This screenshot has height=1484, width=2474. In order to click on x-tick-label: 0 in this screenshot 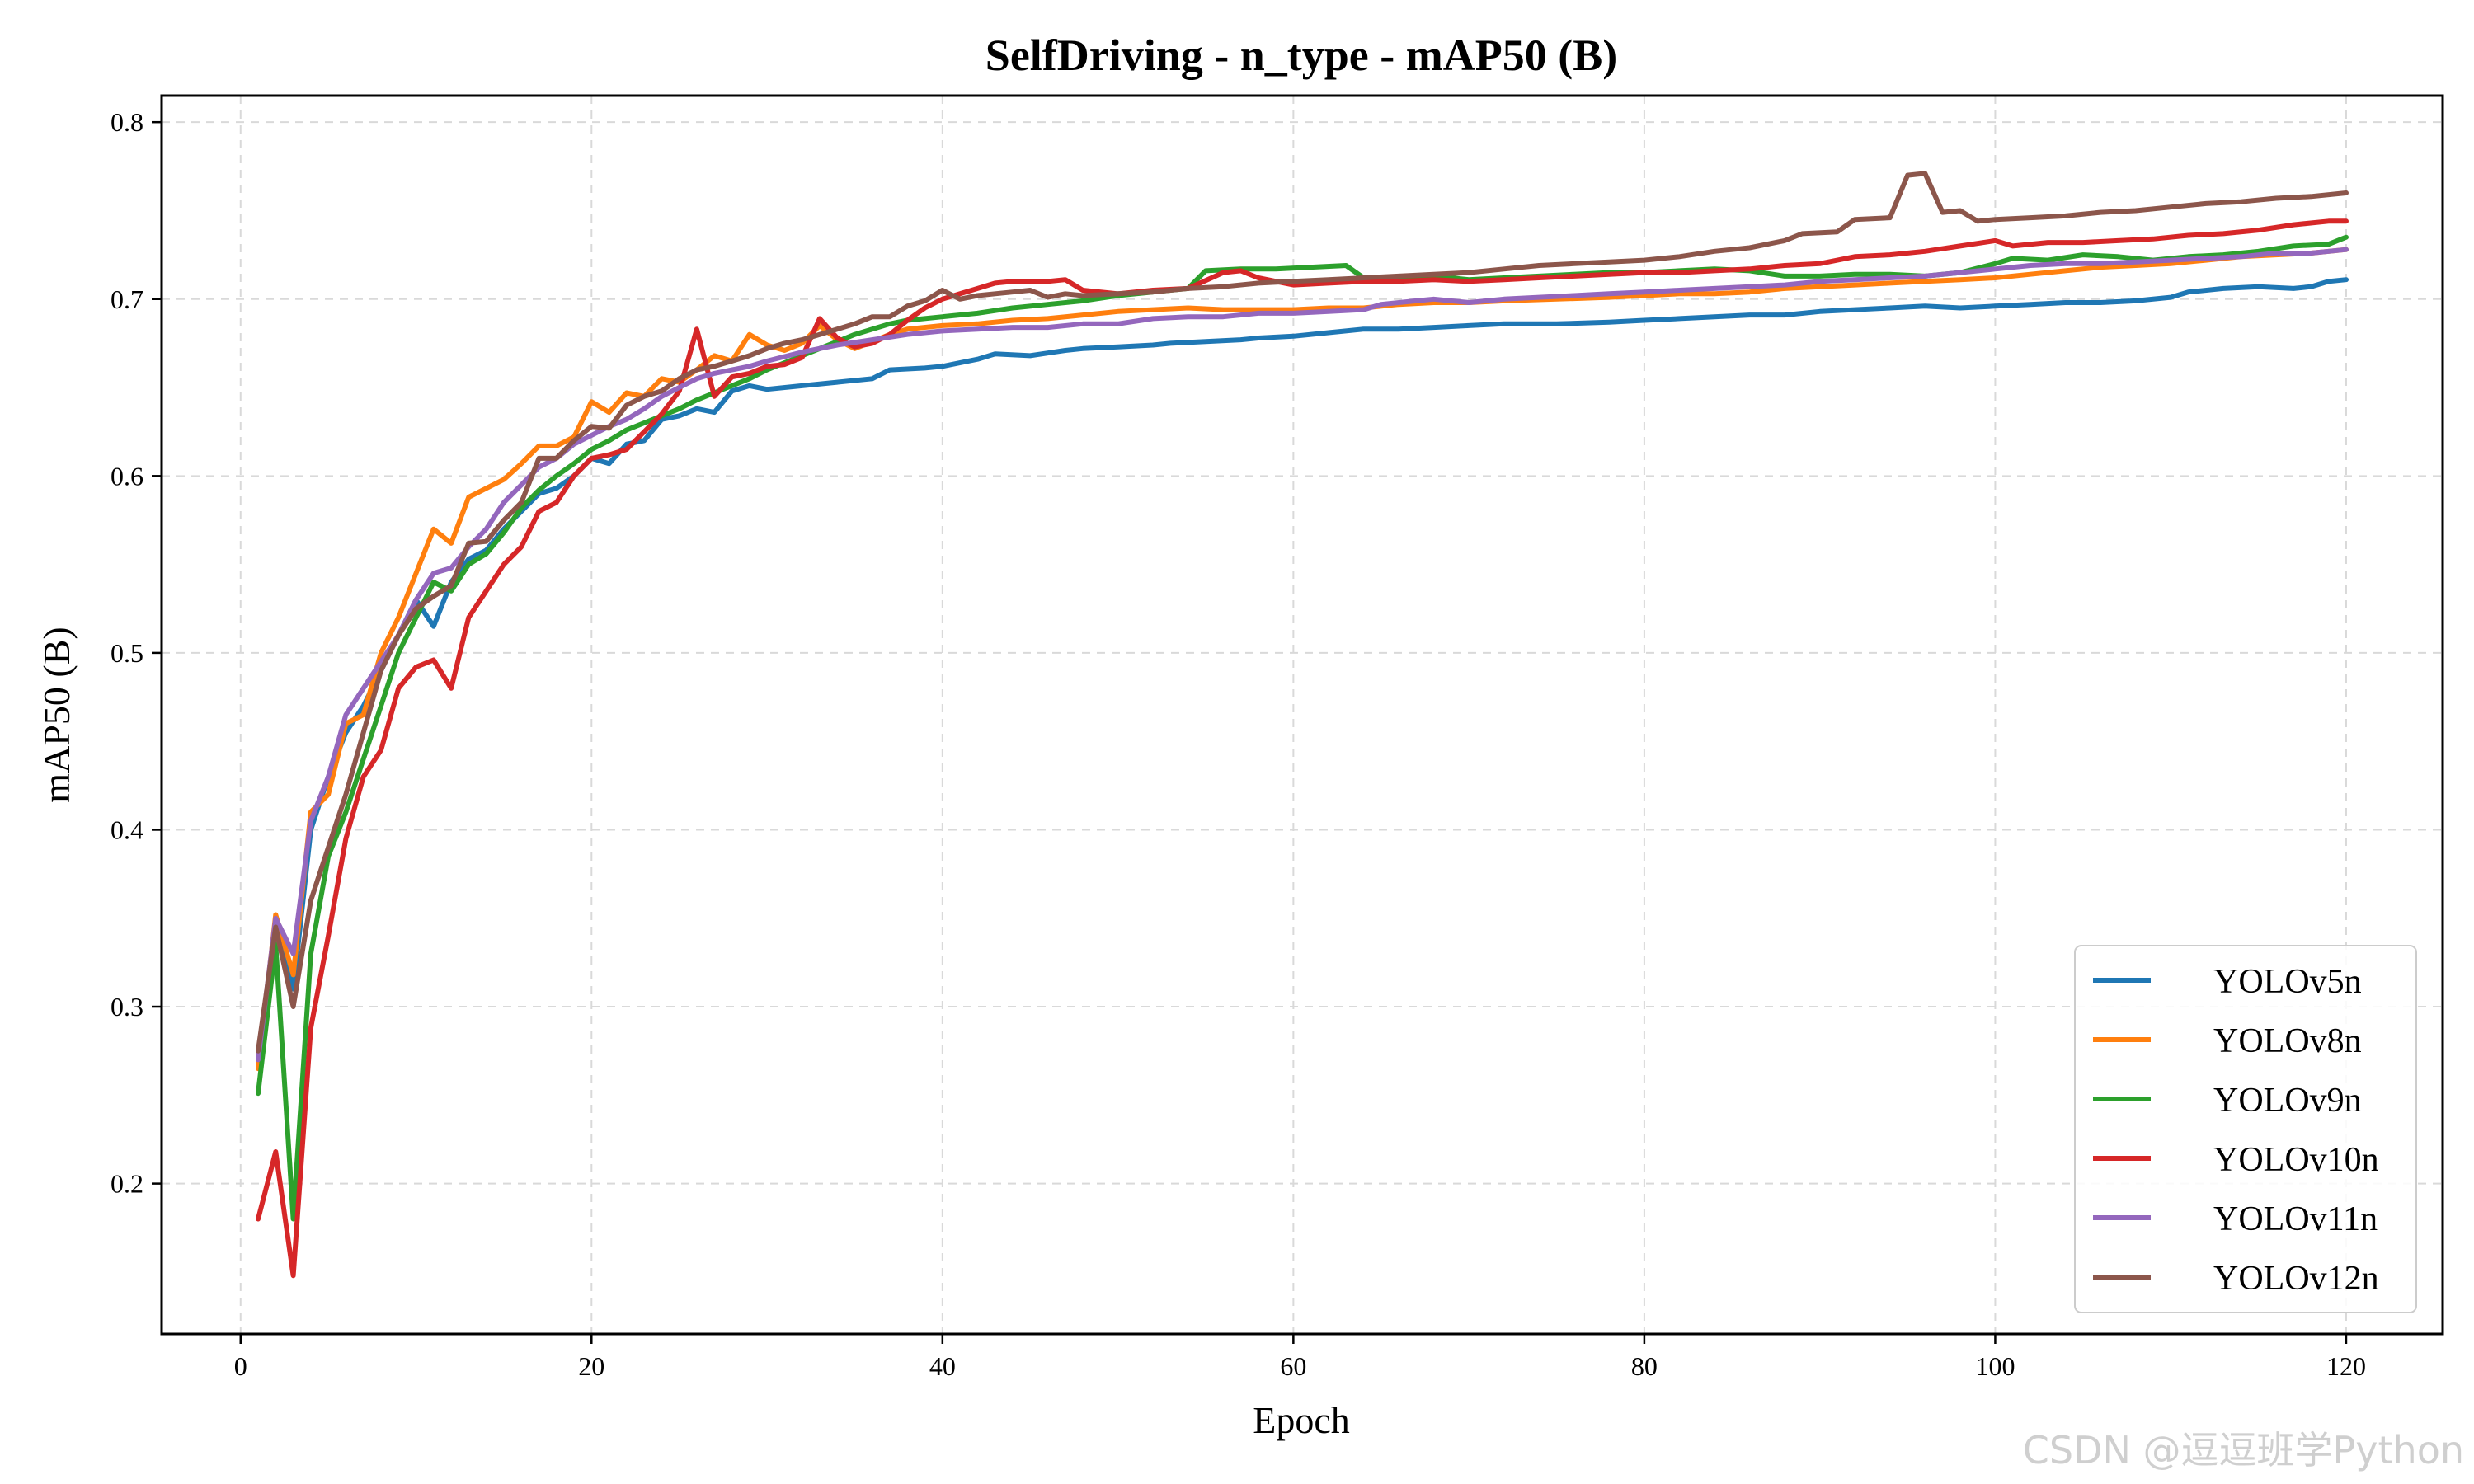, I will do `click(240, 1366)`.